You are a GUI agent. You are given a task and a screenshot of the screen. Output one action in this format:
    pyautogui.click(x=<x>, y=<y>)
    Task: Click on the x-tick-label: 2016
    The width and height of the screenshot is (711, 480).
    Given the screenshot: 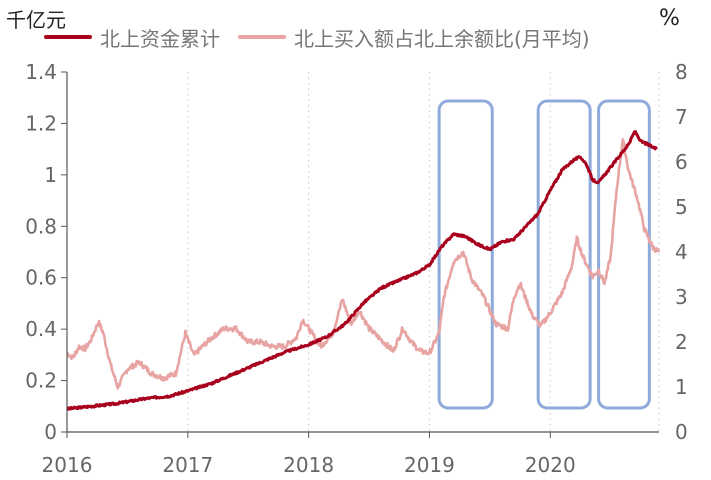 What is the action you would take?
    pyautogui.click(x=67, y=465)
    